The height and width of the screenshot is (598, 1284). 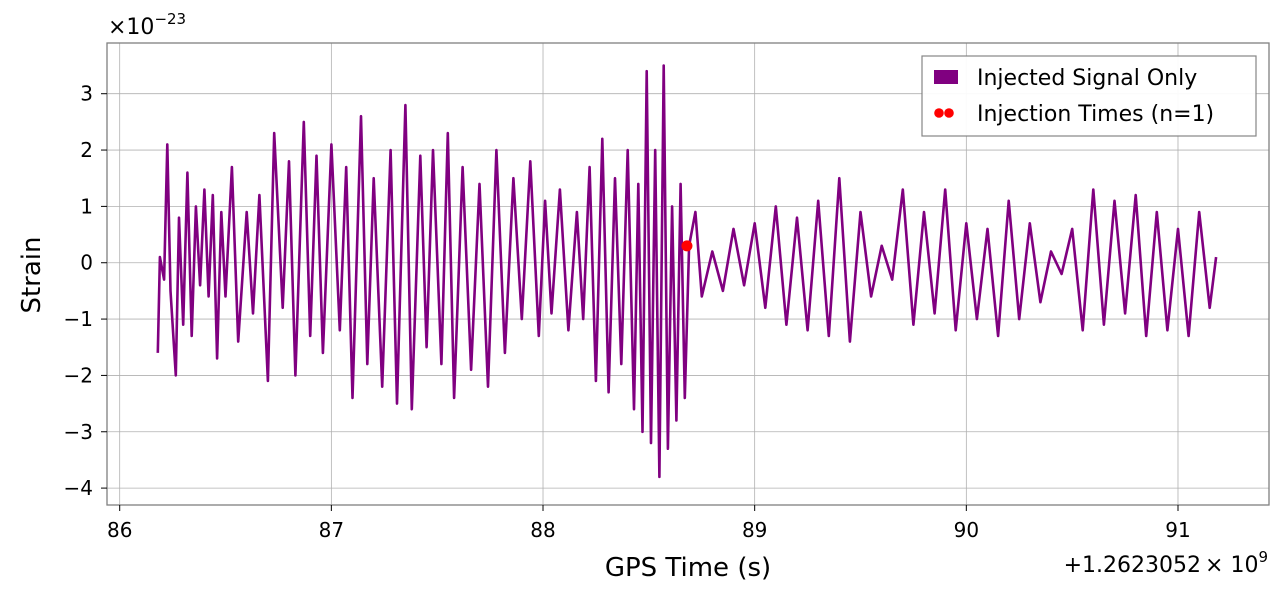 What do you see at coordinates (86, 150) in the screenshot?
I see `y-tick-label: 2` at bounding box center [86, 150].